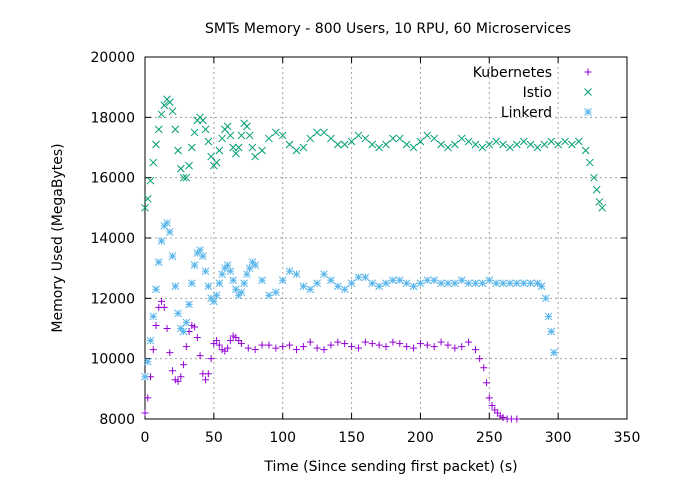  Describe the element at coordinates (58, 237) in the screenshot. I see `y-axis-title: Memory Used (MegaBytes)` at that location.